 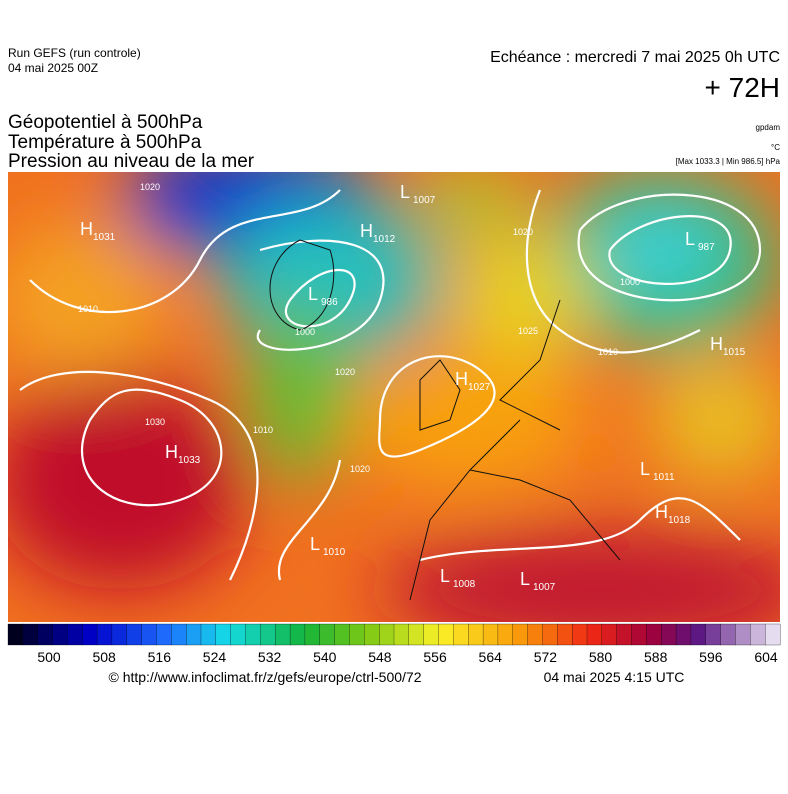 What do you see at coordinates (215, 657) in the screenshot?
I see `colorbar-tick-label: 524` at bounding box center [215, 657].